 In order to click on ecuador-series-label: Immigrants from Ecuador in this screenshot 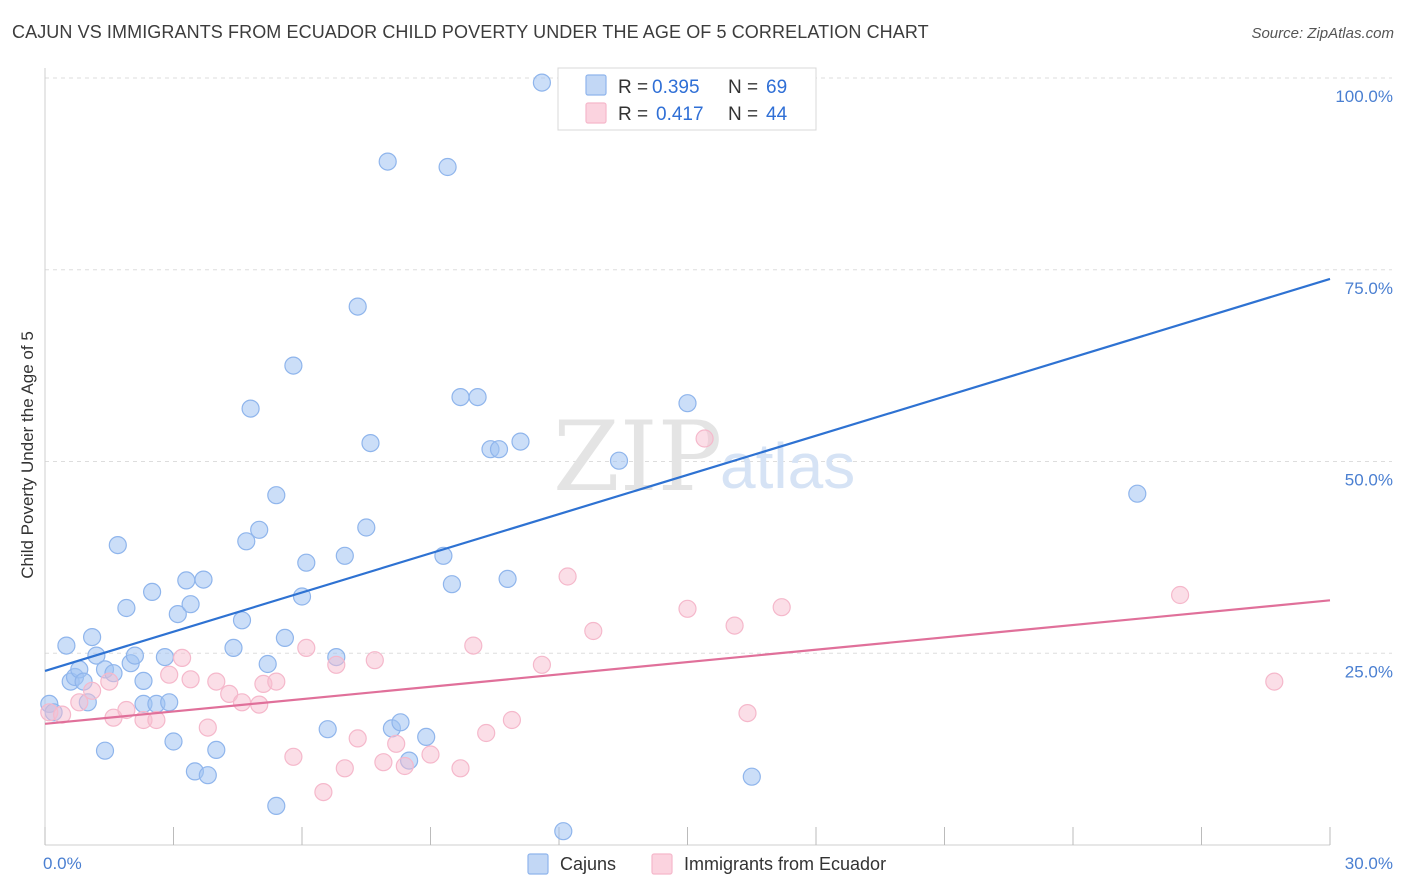, I will do `click(785, 864)`.